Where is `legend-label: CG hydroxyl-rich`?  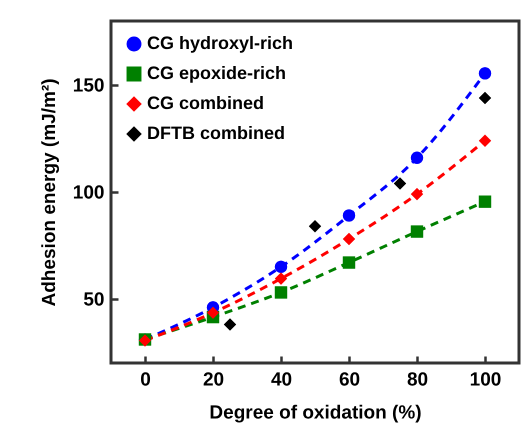 legend-label: CG hydroxyl-rich is located at coordinates (220, 43).